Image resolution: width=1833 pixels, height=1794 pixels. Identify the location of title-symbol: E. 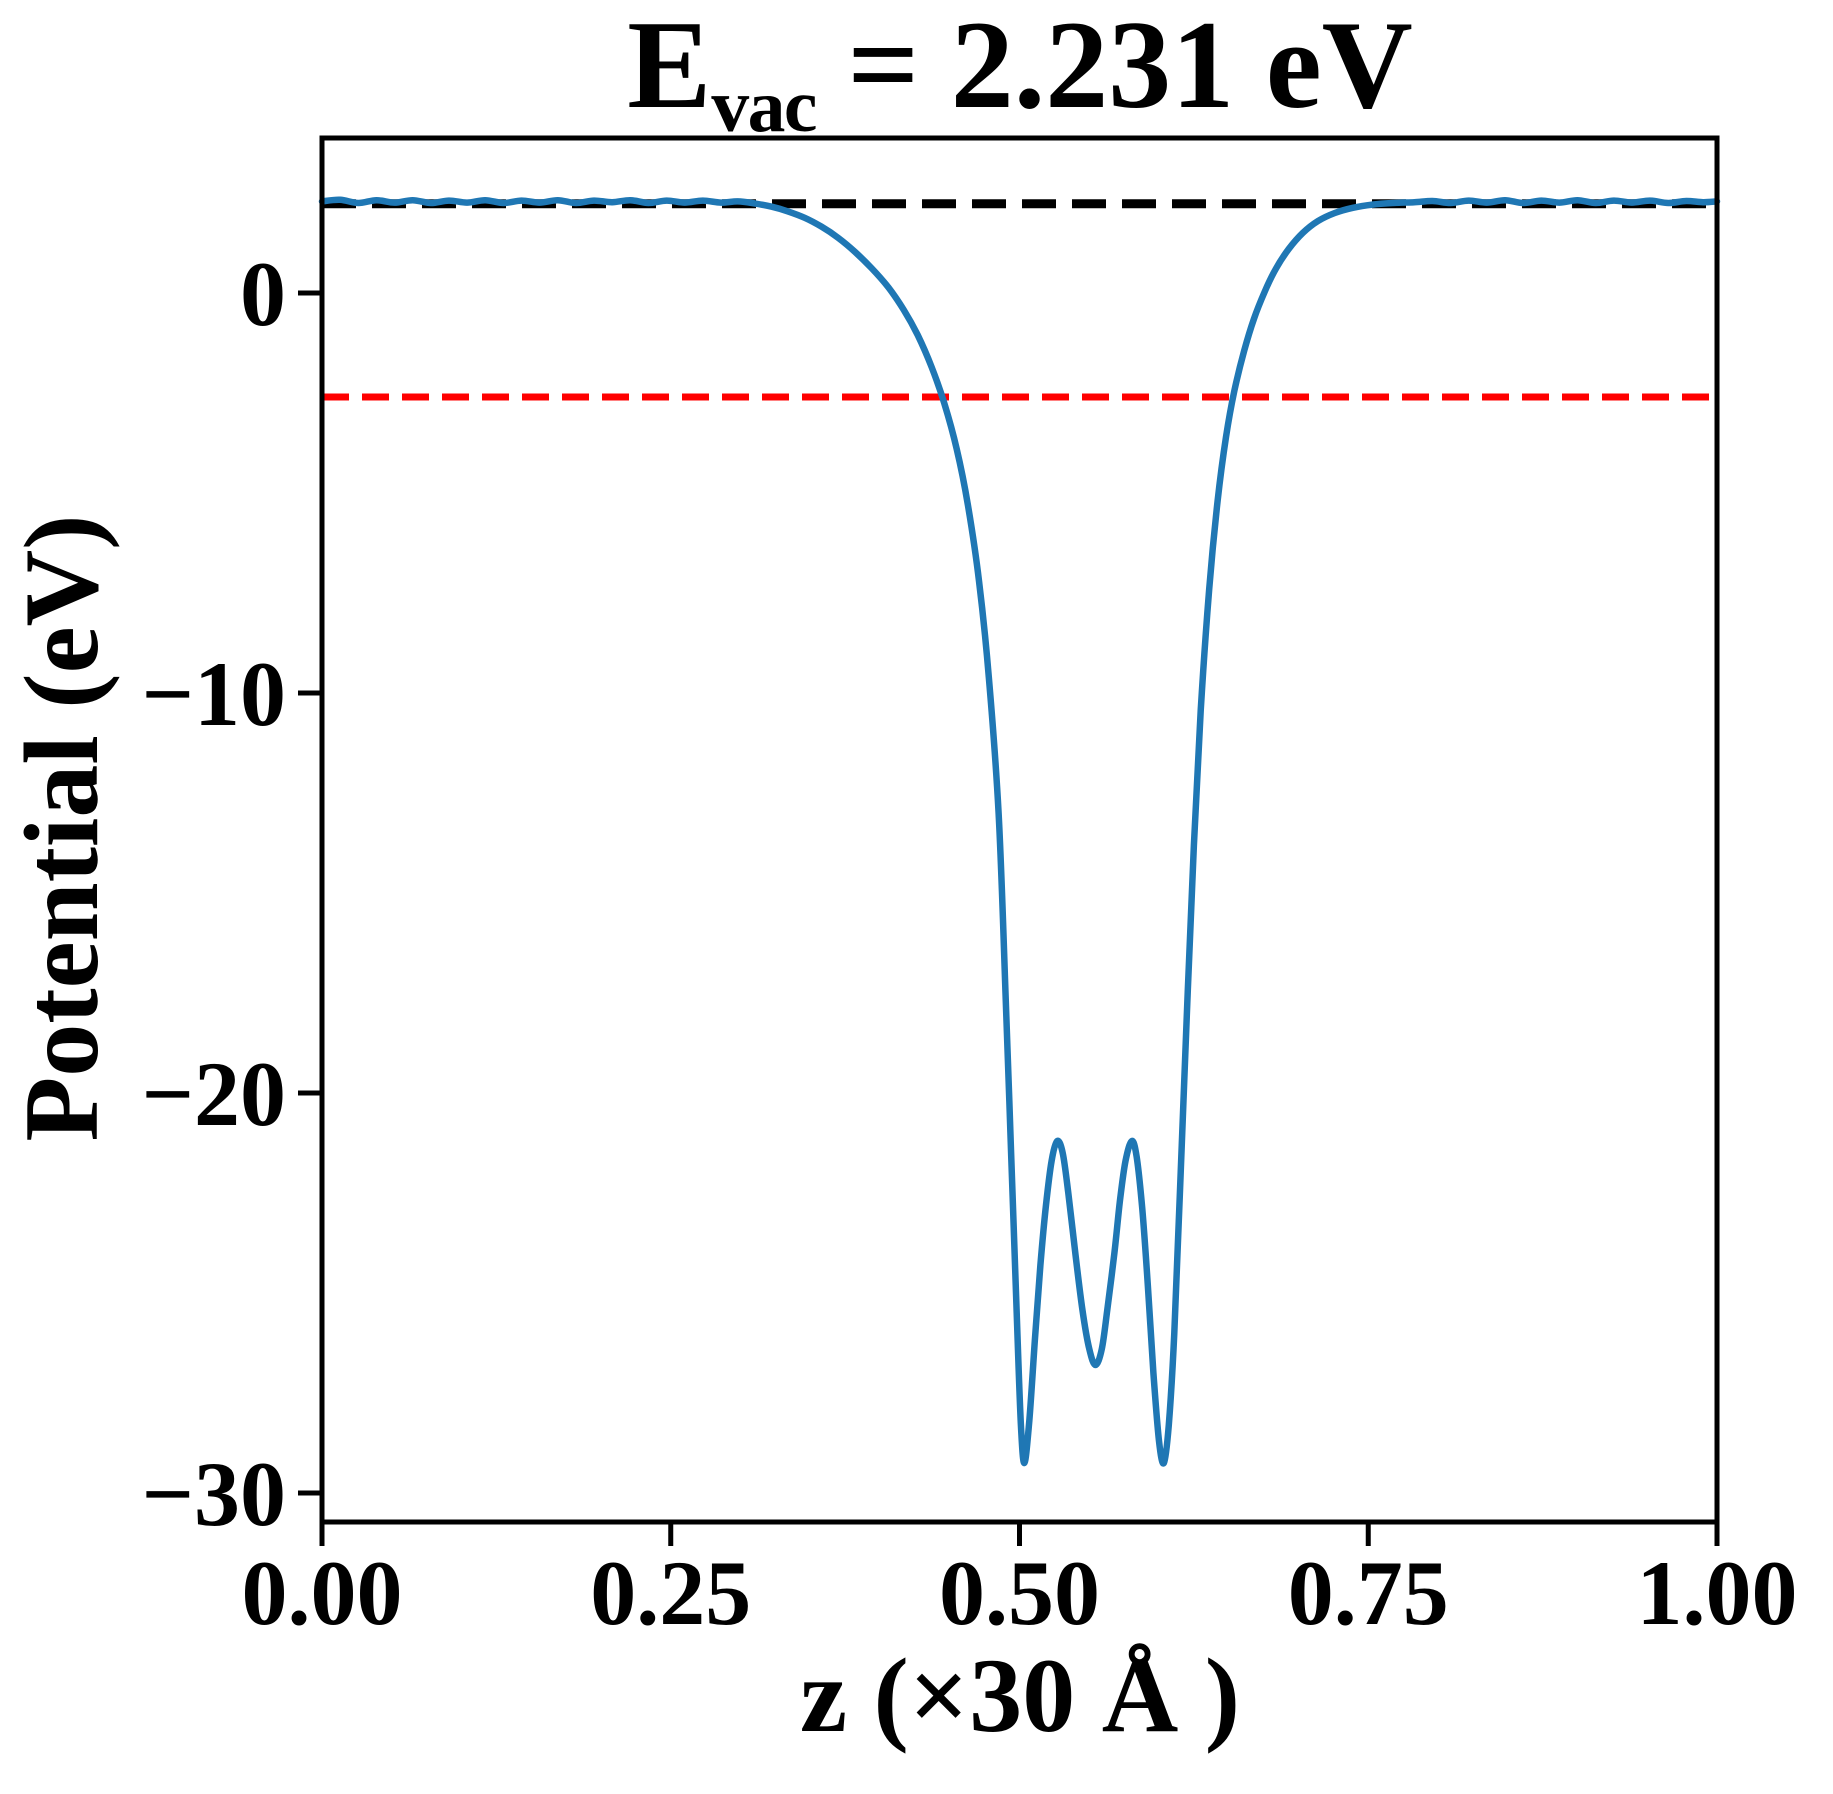
(669, 67).